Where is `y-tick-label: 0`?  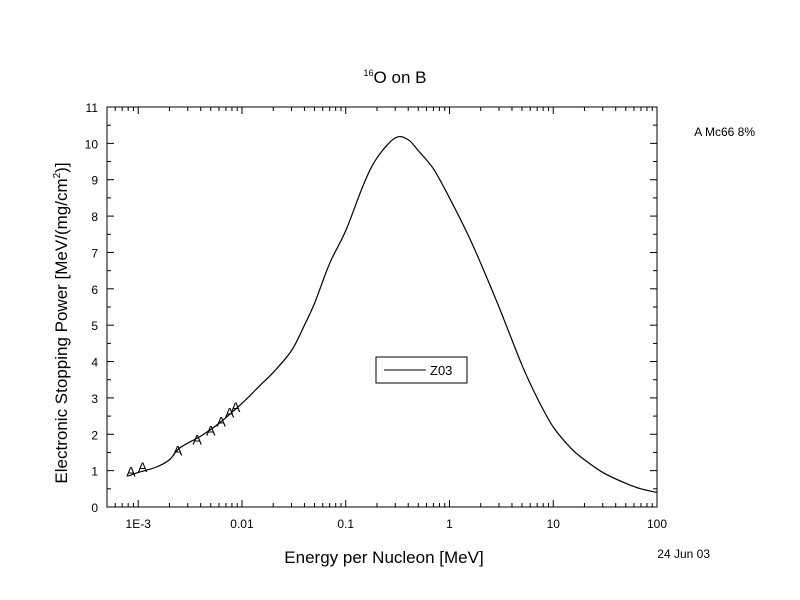
y-tick-label: 0 is located at coordinates (94, 508).